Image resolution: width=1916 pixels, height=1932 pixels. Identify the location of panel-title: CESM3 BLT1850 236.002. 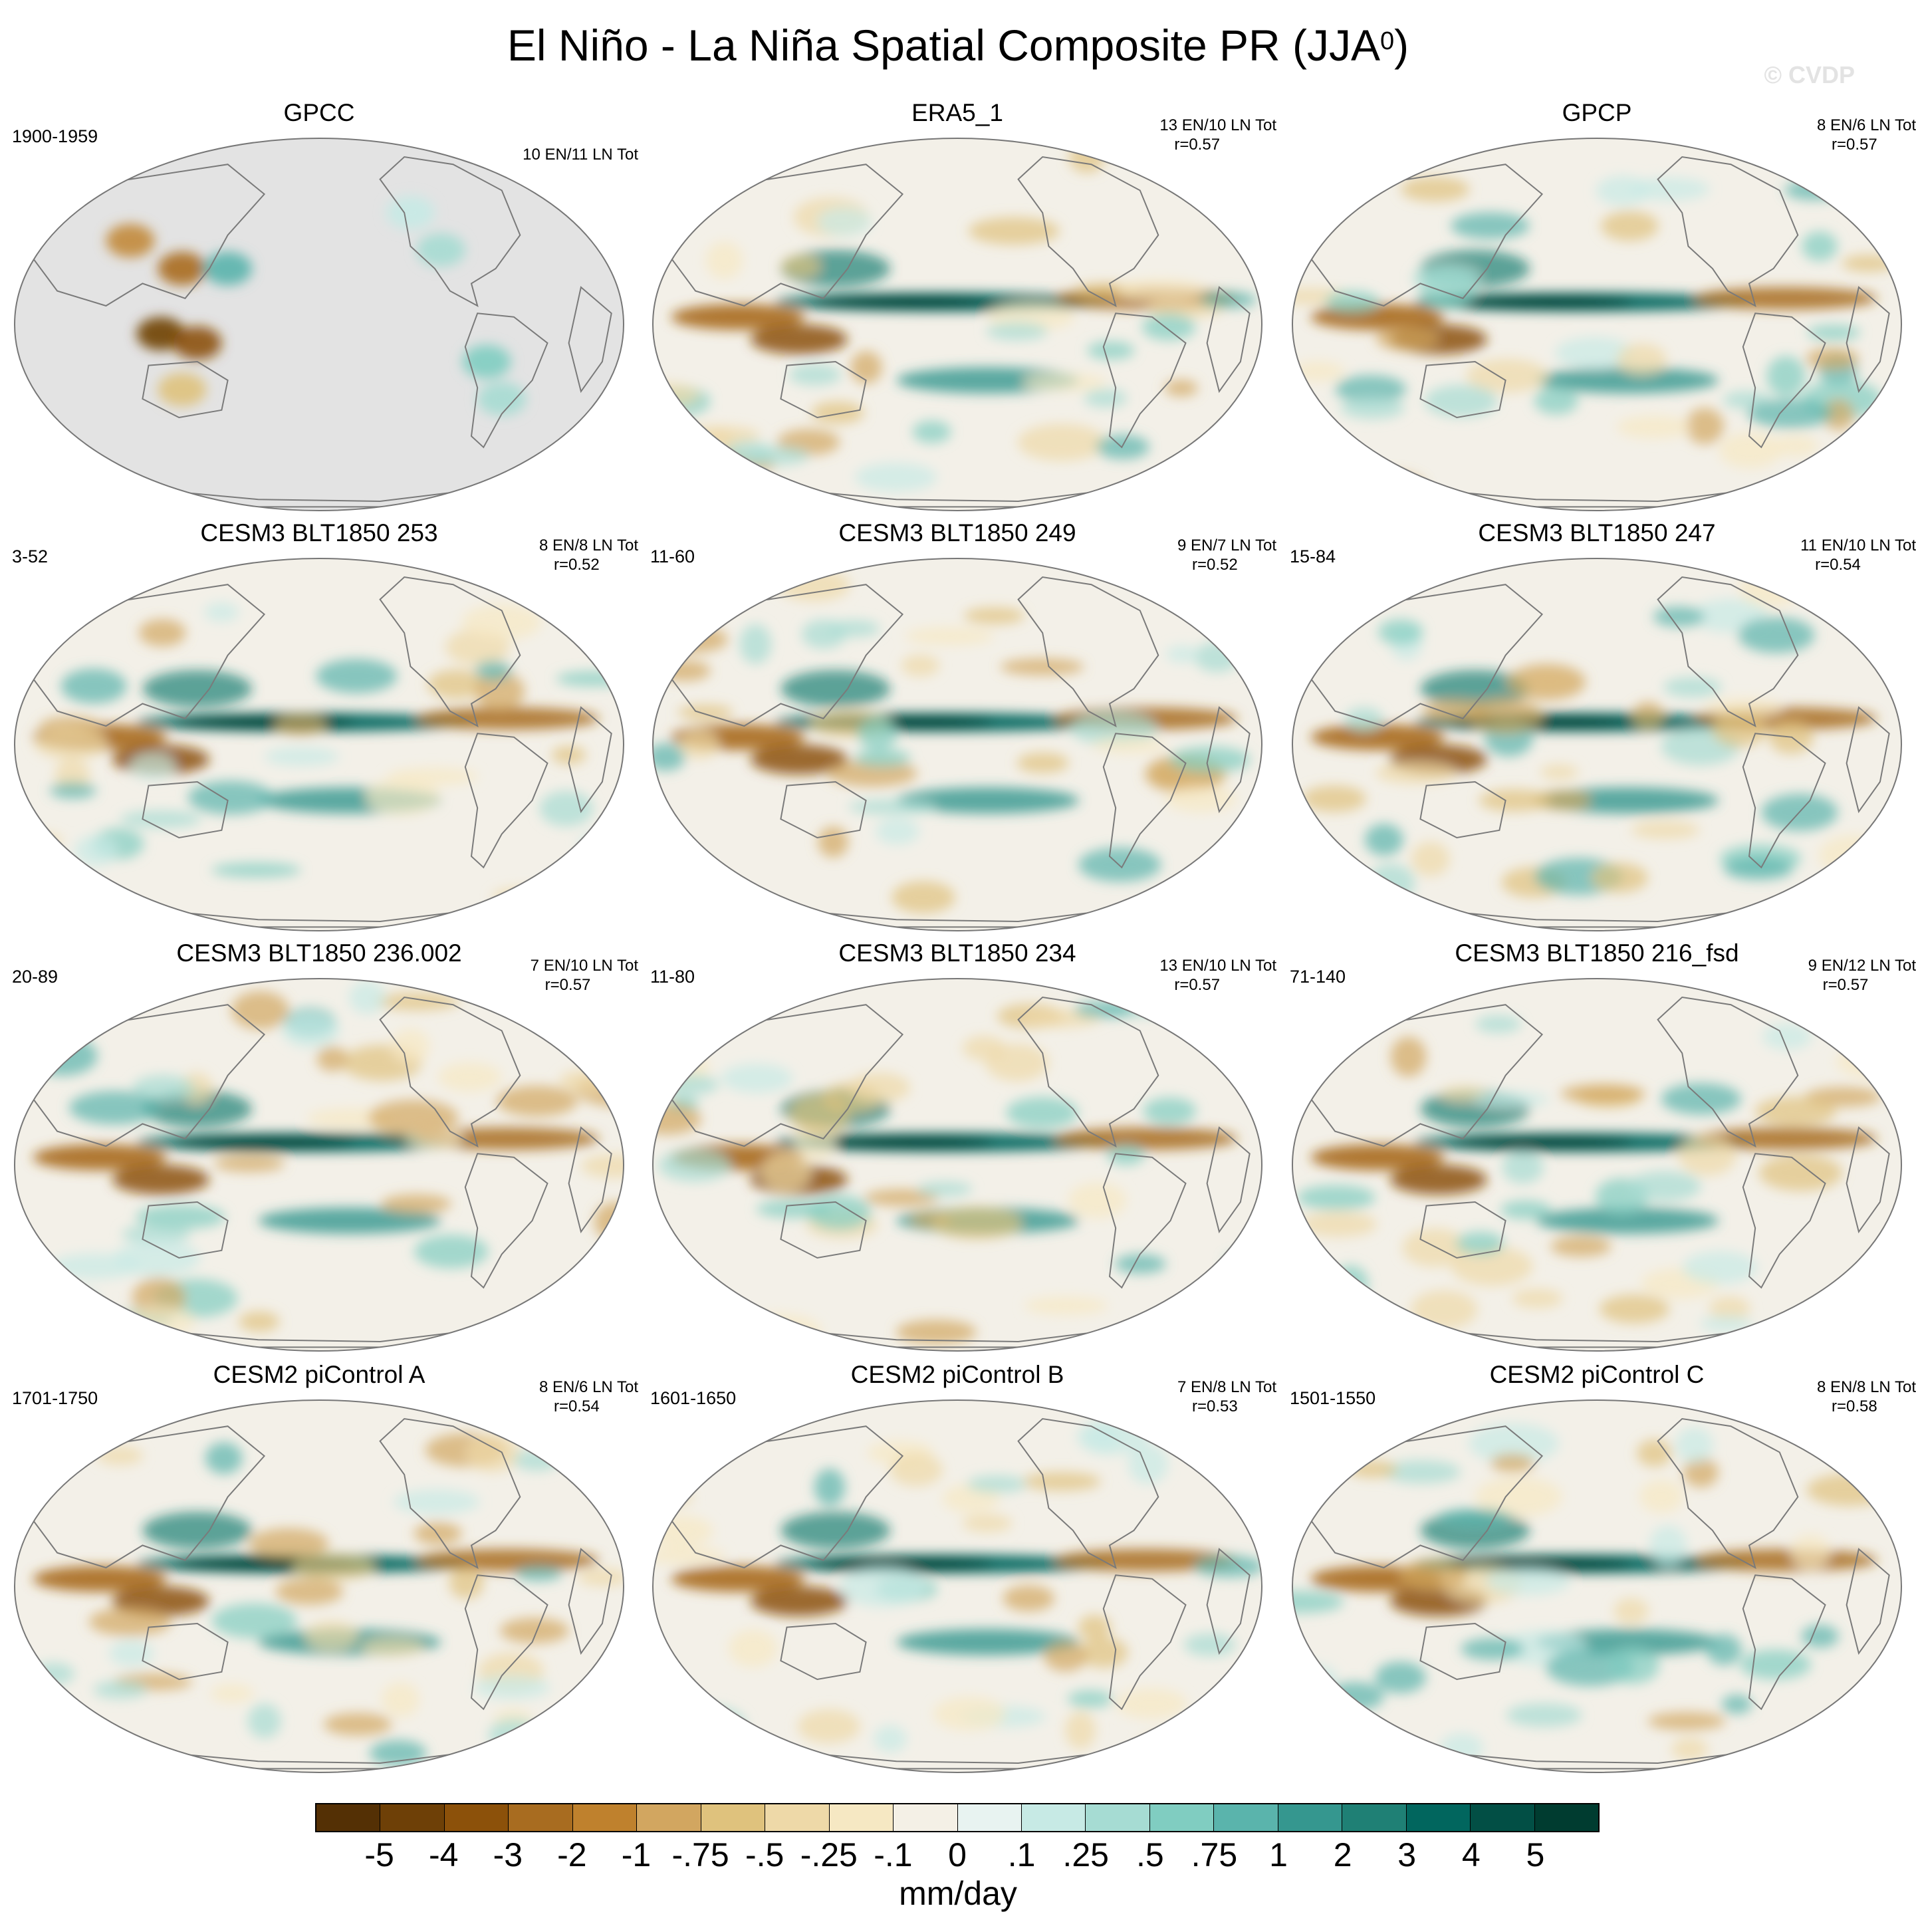
(319, 953).